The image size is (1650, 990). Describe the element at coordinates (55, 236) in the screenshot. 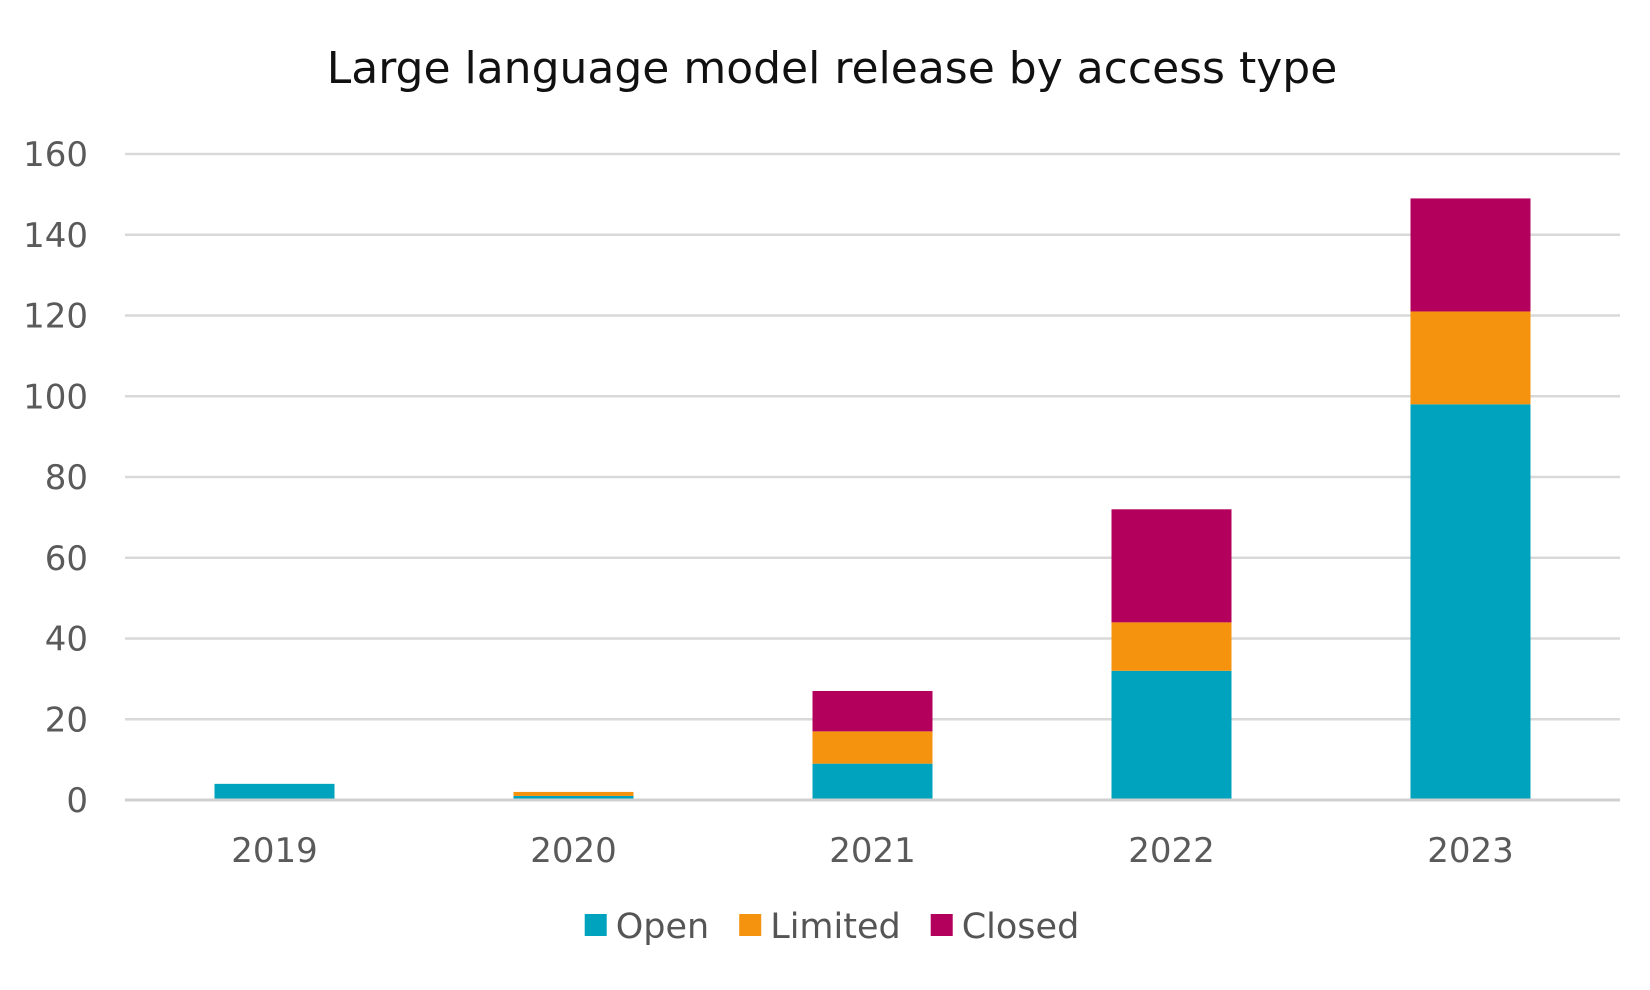

I see `y-tick-label: 140` at that location.